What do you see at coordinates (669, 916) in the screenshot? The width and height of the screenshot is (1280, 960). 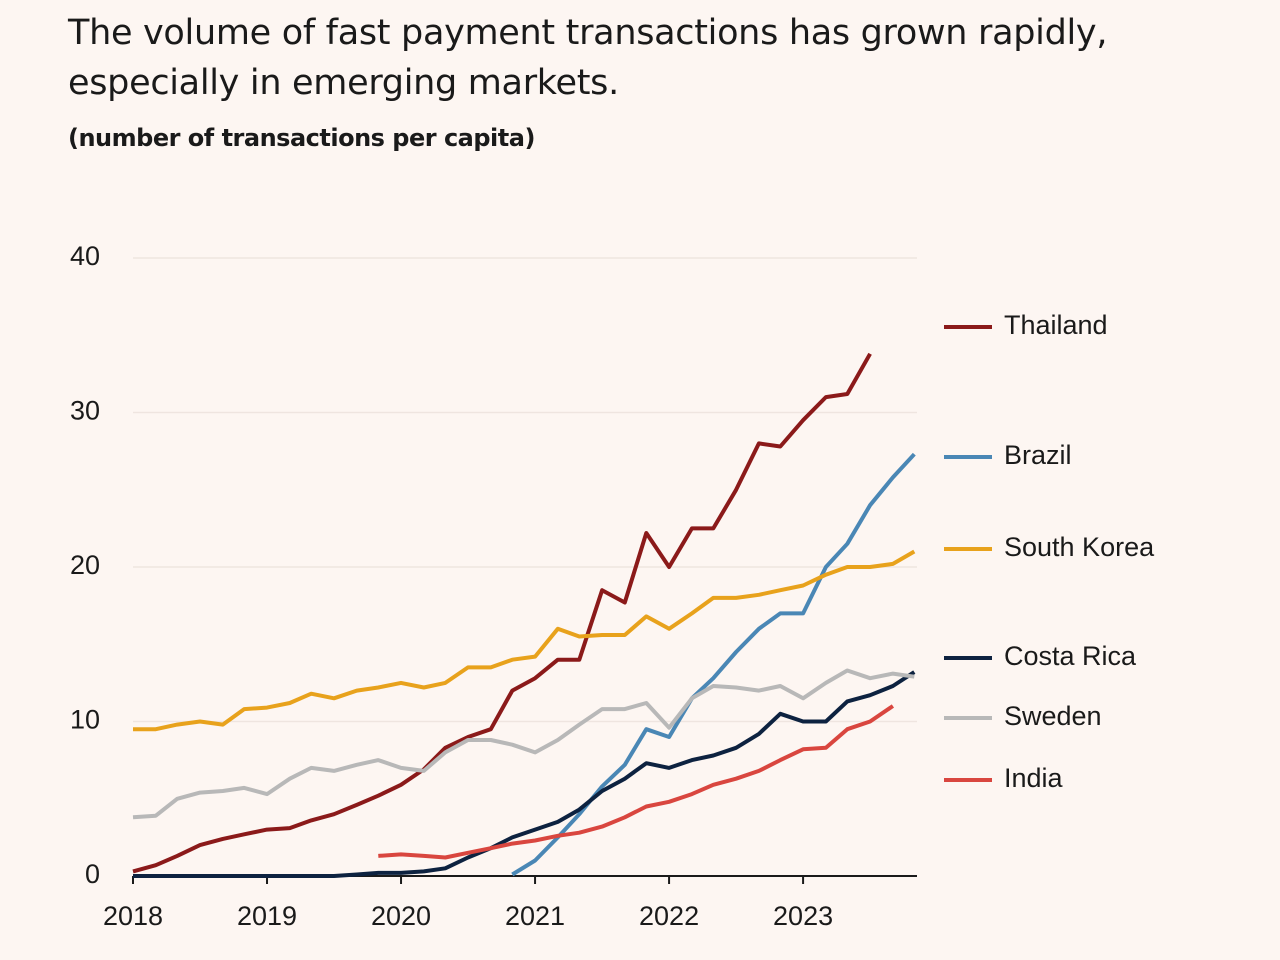 I see `x-tick-label: 2022` at bounding box center [669, 916].